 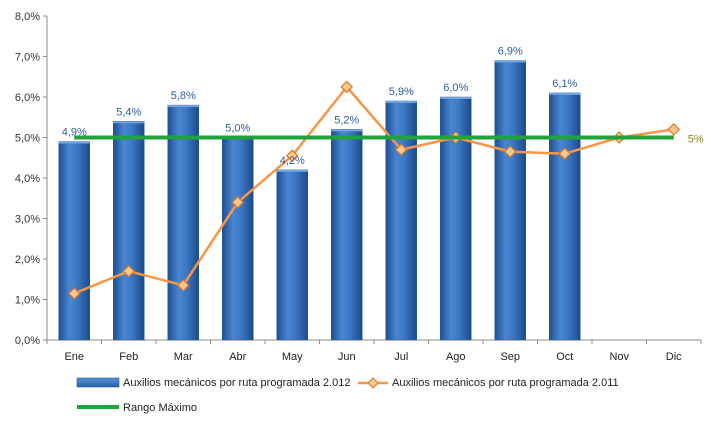 I want to click on x-tick-label: Jun, so click(x=347, y=357).